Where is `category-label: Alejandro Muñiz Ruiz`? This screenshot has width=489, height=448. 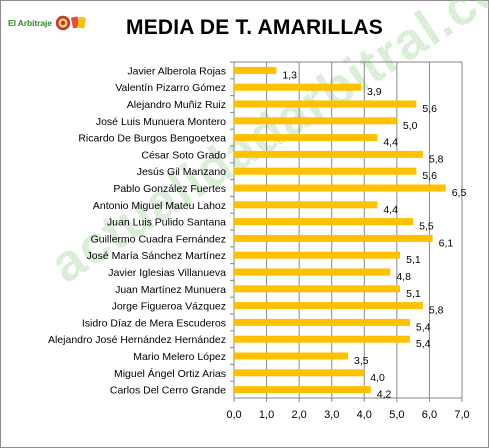 category-label: Alejandro Muñiz Ruiz is located at coordinates (176, 105).